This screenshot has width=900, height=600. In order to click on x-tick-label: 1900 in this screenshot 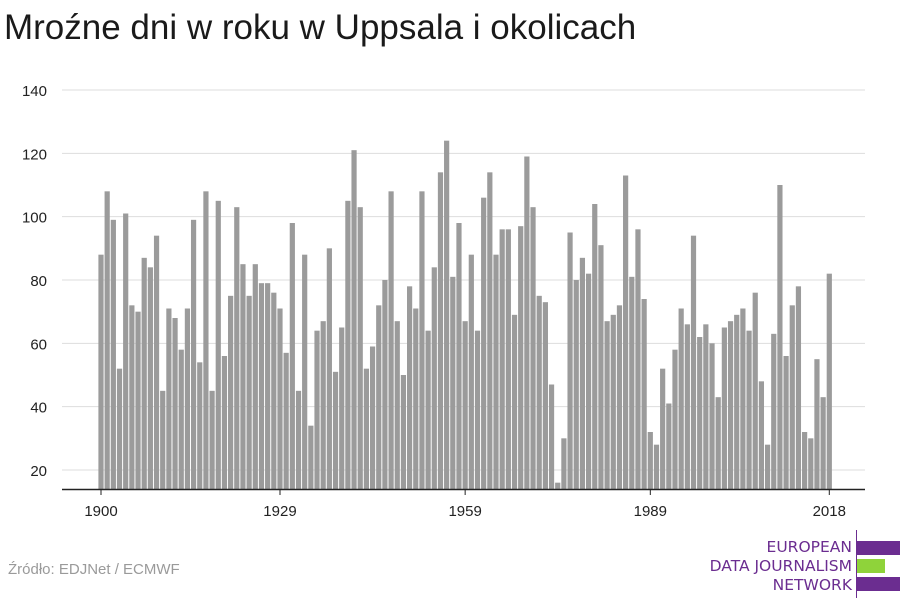, I will do `click(100, 511)`.